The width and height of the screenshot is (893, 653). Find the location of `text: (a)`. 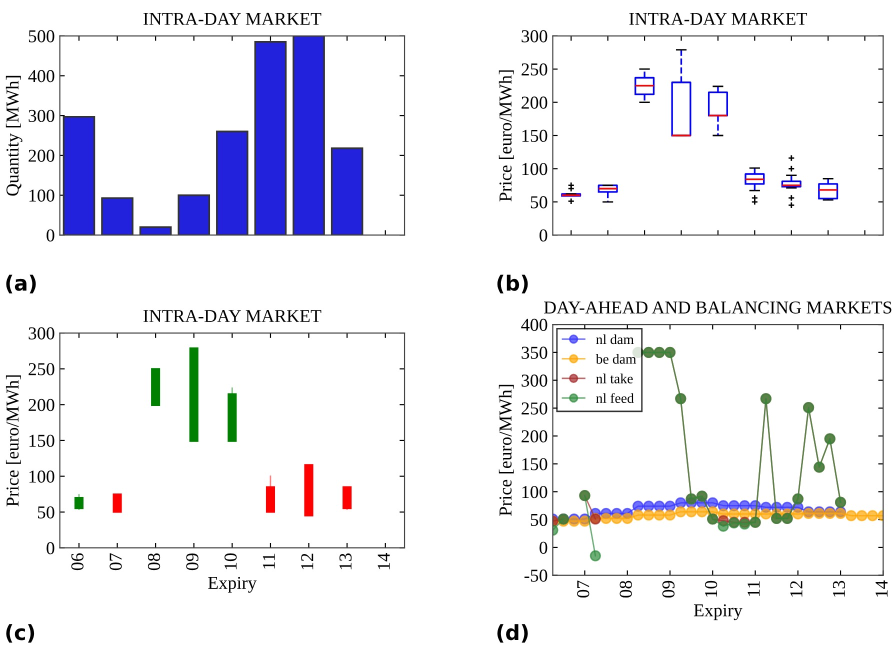

text: (a) is located at coordinates (21, 284).